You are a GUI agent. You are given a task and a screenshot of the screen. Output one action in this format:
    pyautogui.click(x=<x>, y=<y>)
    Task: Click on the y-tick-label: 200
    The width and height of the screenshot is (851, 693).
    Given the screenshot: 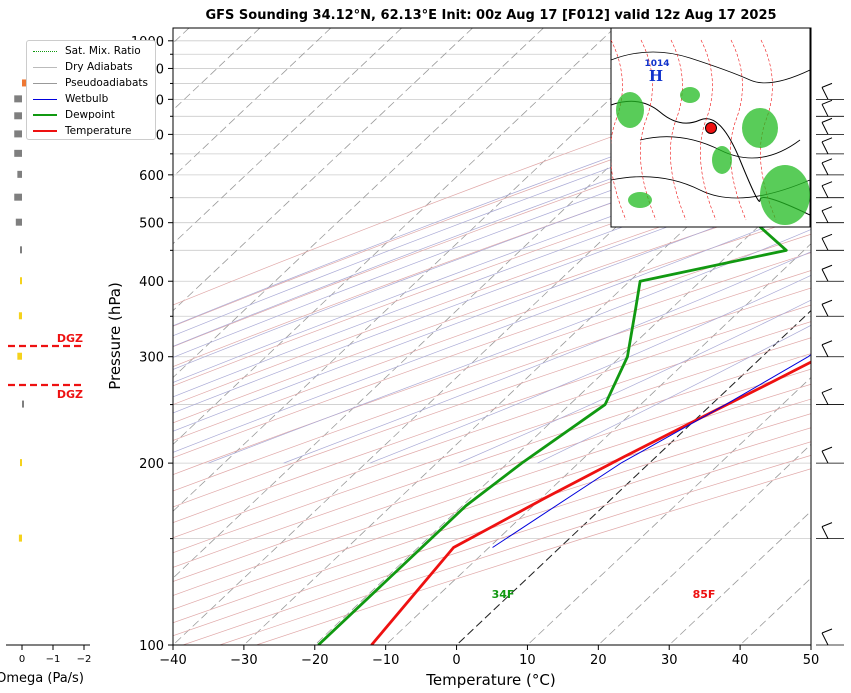 What is the action you would take?
    pyautogui.click(x=151, y=464)
    